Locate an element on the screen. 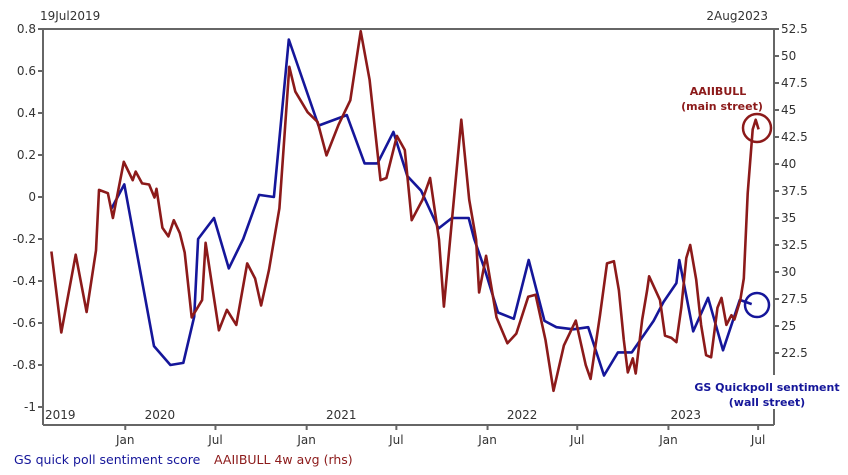  x-year-label: 2020 is located at coordinates (160, 415).